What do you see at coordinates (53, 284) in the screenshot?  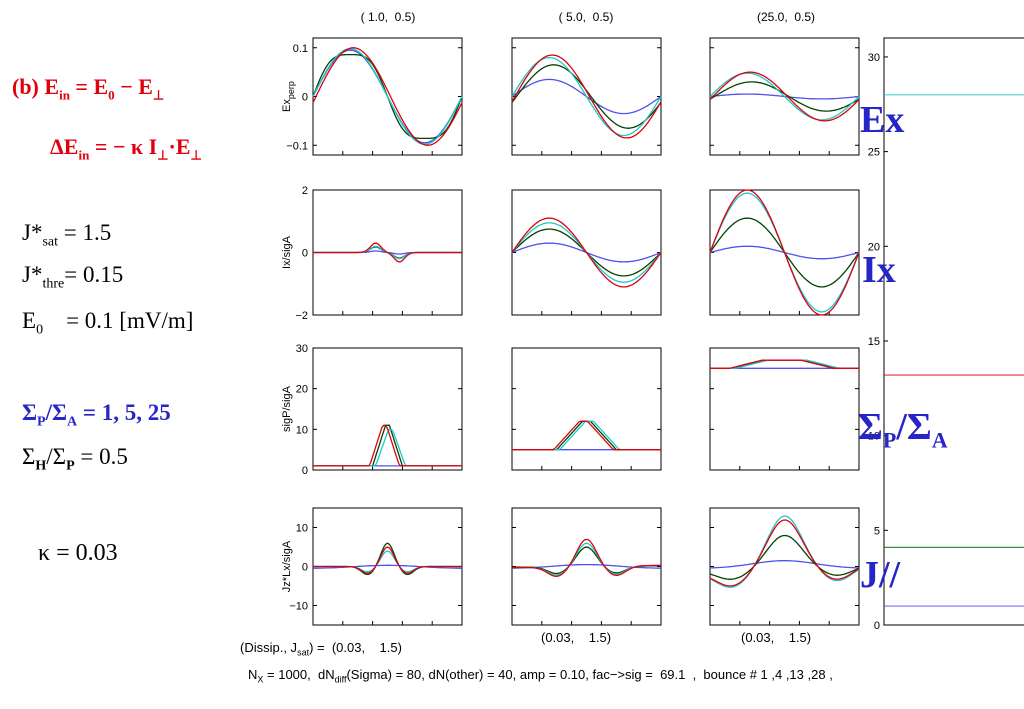 I see `param-jthre-sub: thre` at bounding box center [53, 284].